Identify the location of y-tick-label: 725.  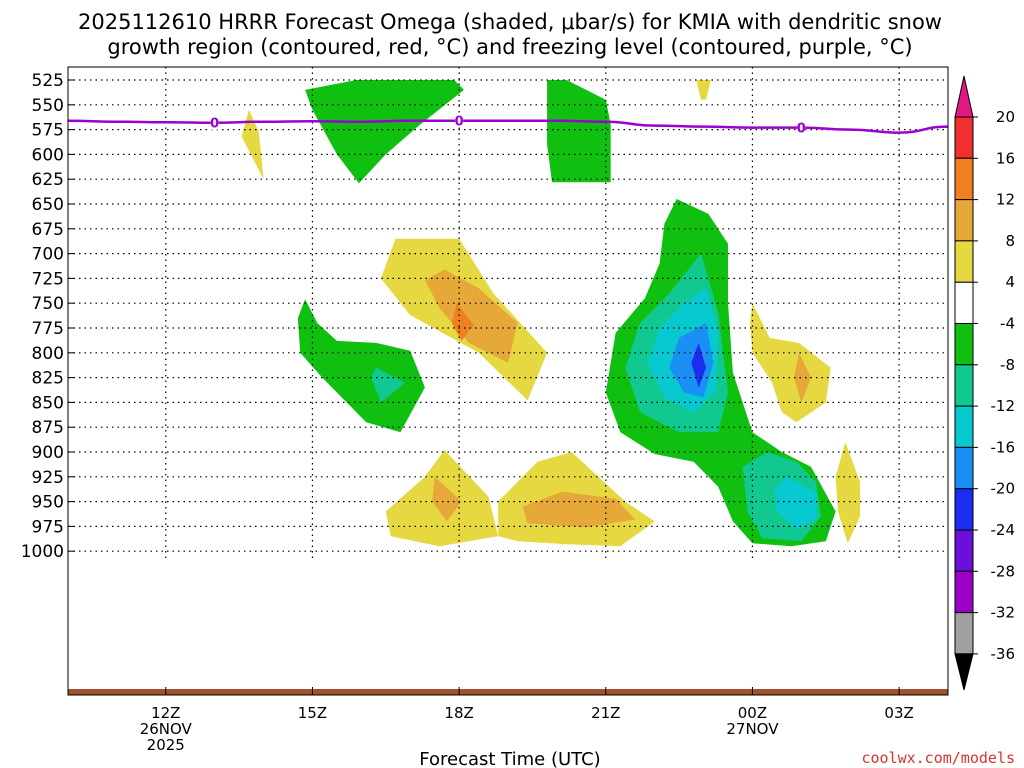
(48, 279).